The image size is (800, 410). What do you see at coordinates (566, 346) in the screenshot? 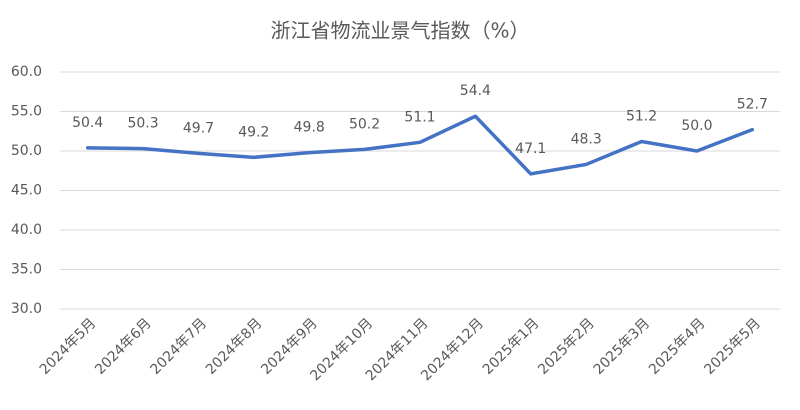
I see `x-tick-label: 2025年2月` at bounding box center [566, 346].